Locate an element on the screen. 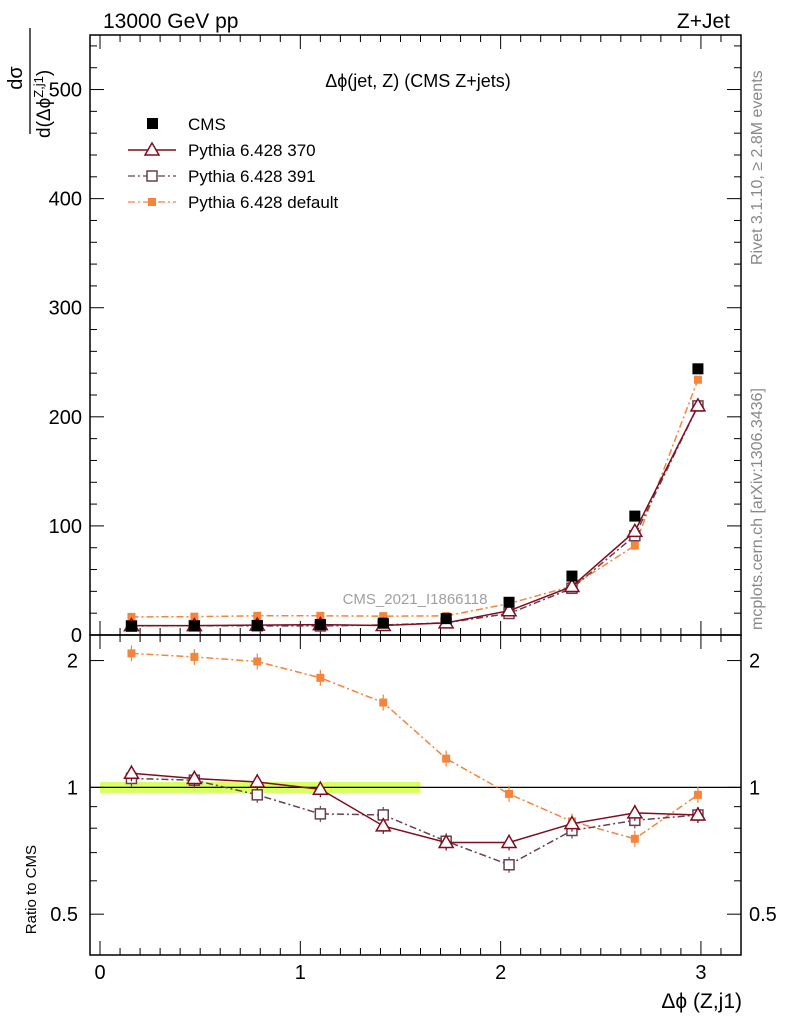 The image size is (786, 1024). legend-item-pythia-370: Pythia 6.428 370 is located at coordinates (222, 150).